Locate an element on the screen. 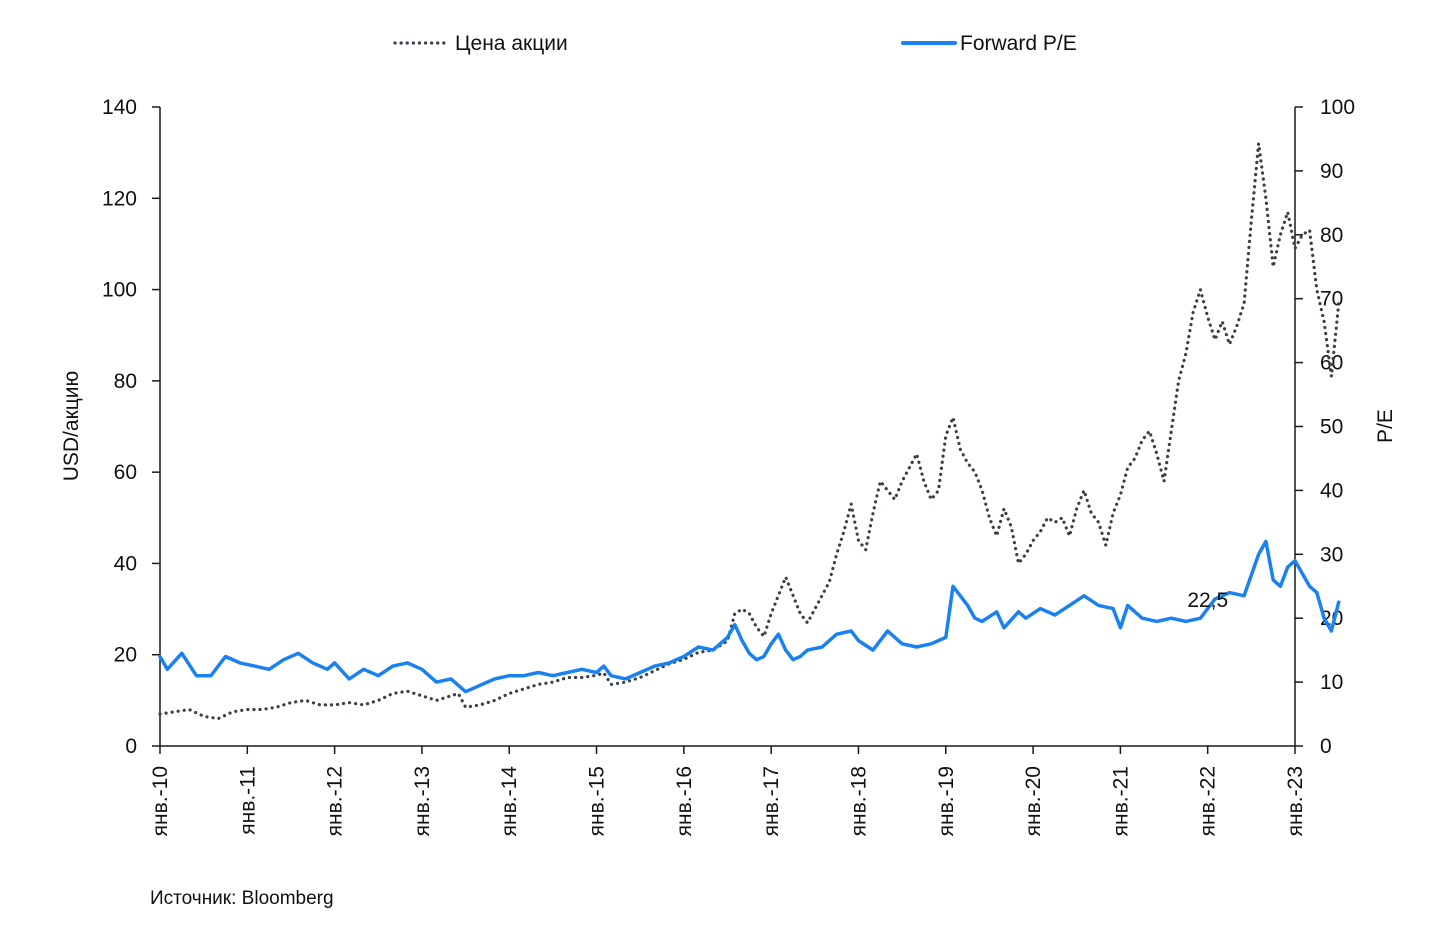 This screenshot has height=945, width=1440. y-right-tick-label: 50 is located at coordinates (1331, 427).